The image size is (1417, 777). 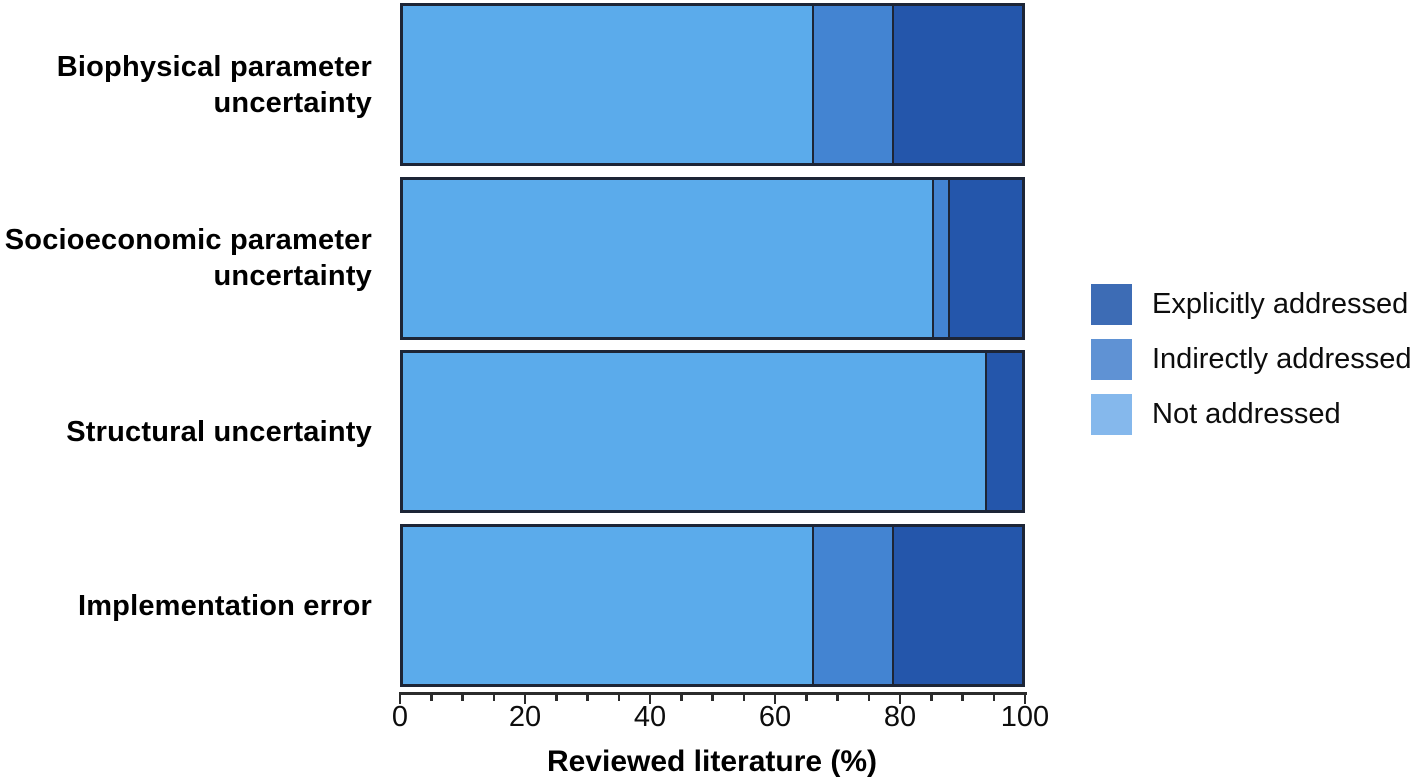 I want to click on legend-item: Not addressed, so click(x=1251, y=414).